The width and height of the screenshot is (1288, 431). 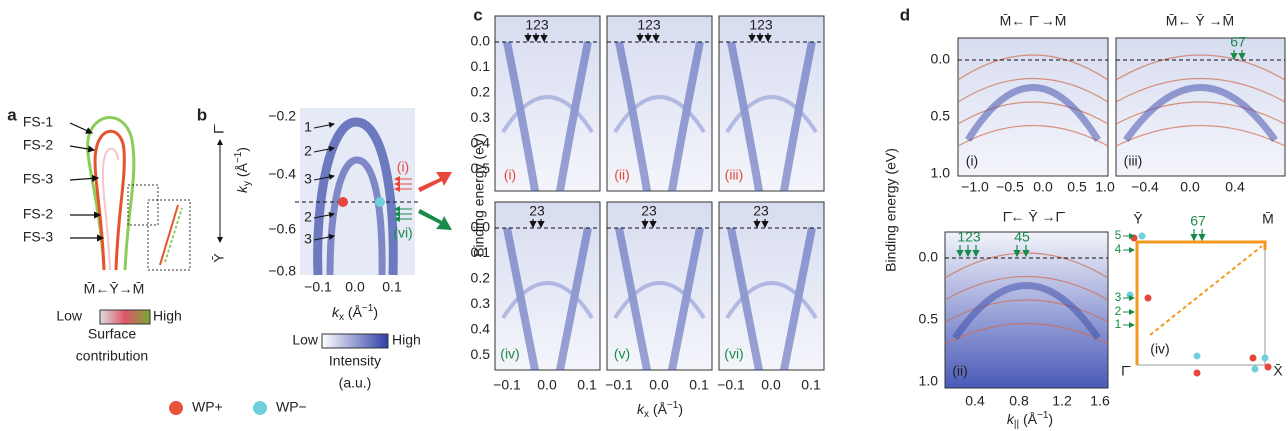 I want to click on axis-label: k|| (Å−1), so click(x=1030, y=420).